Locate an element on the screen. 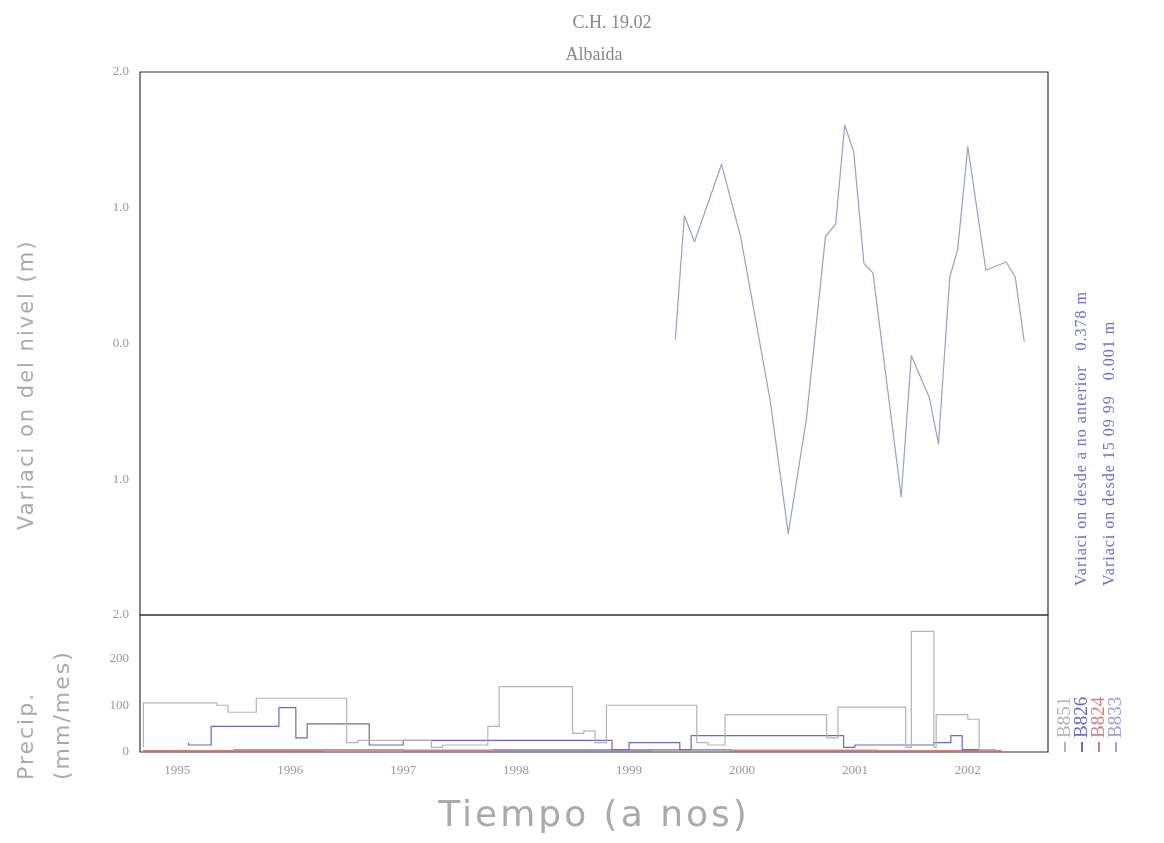 The height and width of the screenshot is (843, 1164). x-tick-label: 1997 is located at coordinates (403, 770).